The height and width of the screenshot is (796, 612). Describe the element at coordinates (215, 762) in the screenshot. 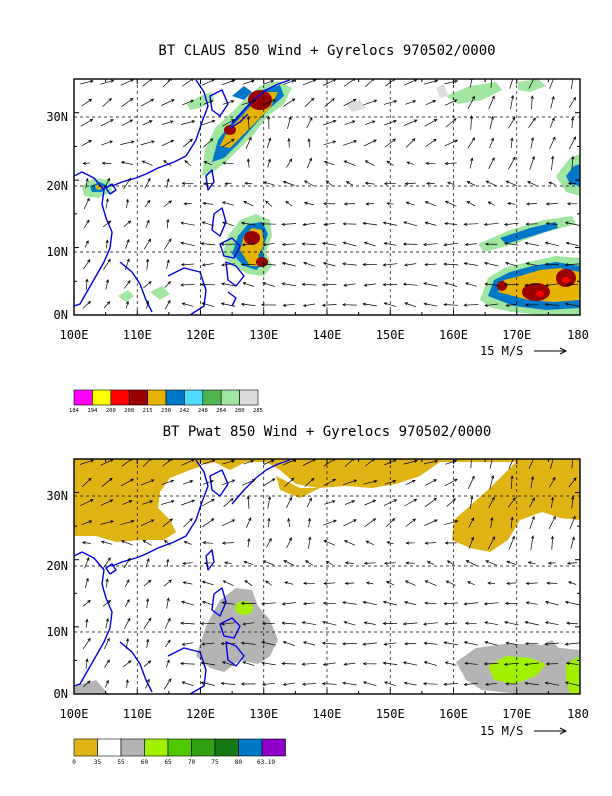

I see `bottom-colorbar-label: 75` at that location.